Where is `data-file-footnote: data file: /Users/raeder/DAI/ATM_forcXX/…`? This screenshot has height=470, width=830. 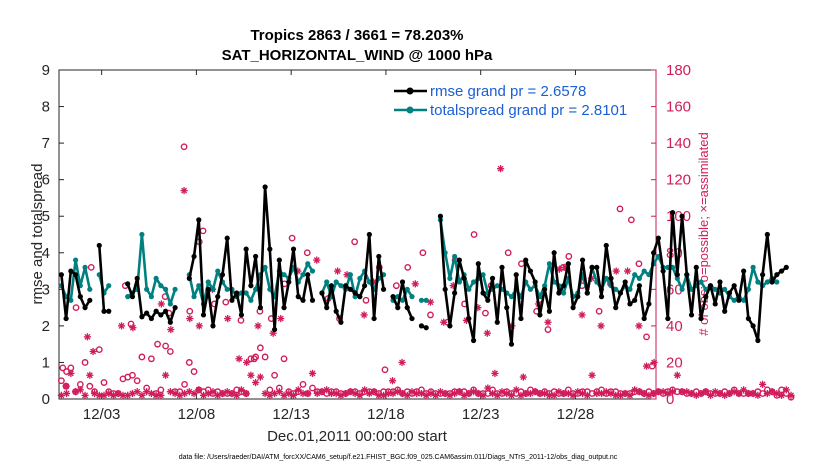
data-file-footnote: data file: /Users/raeder/DAI/ATM_forcXX/… is located at coordinates (398, 457).